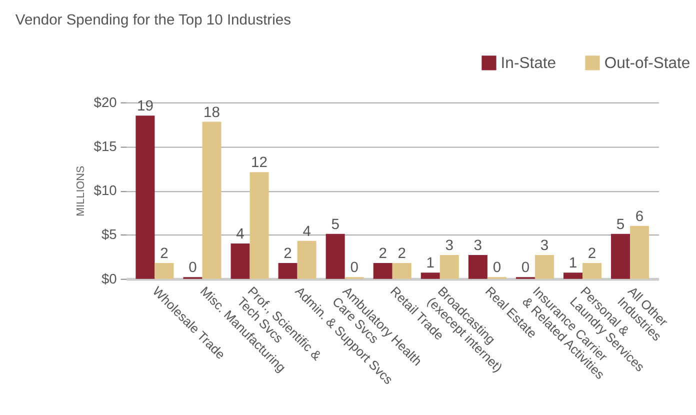 This screenshot has height=415, width=696. Describe the element at coordinates (639, 216) in the screenshot. I see `data-label: 6` at that location.